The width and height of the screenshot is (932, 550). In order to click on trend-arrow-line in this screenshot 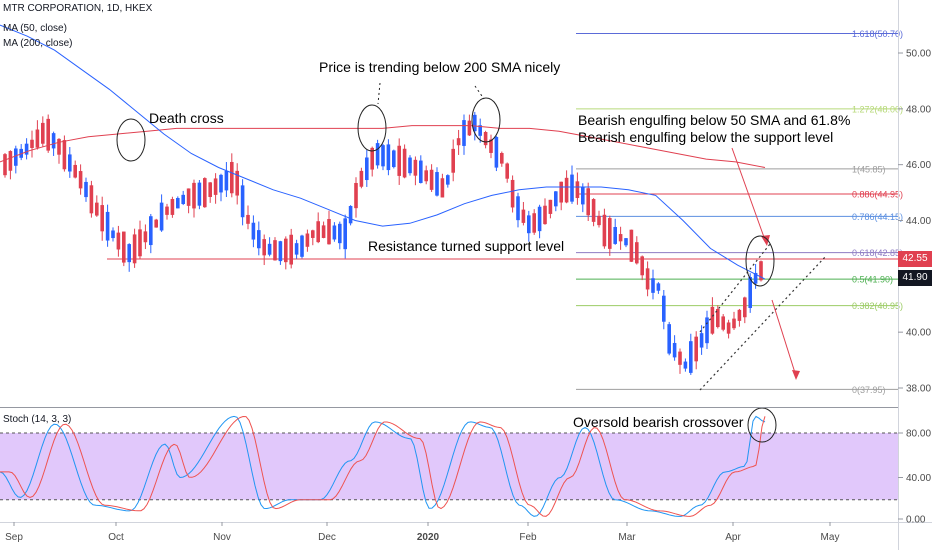, I will do `click(784, 338)`.